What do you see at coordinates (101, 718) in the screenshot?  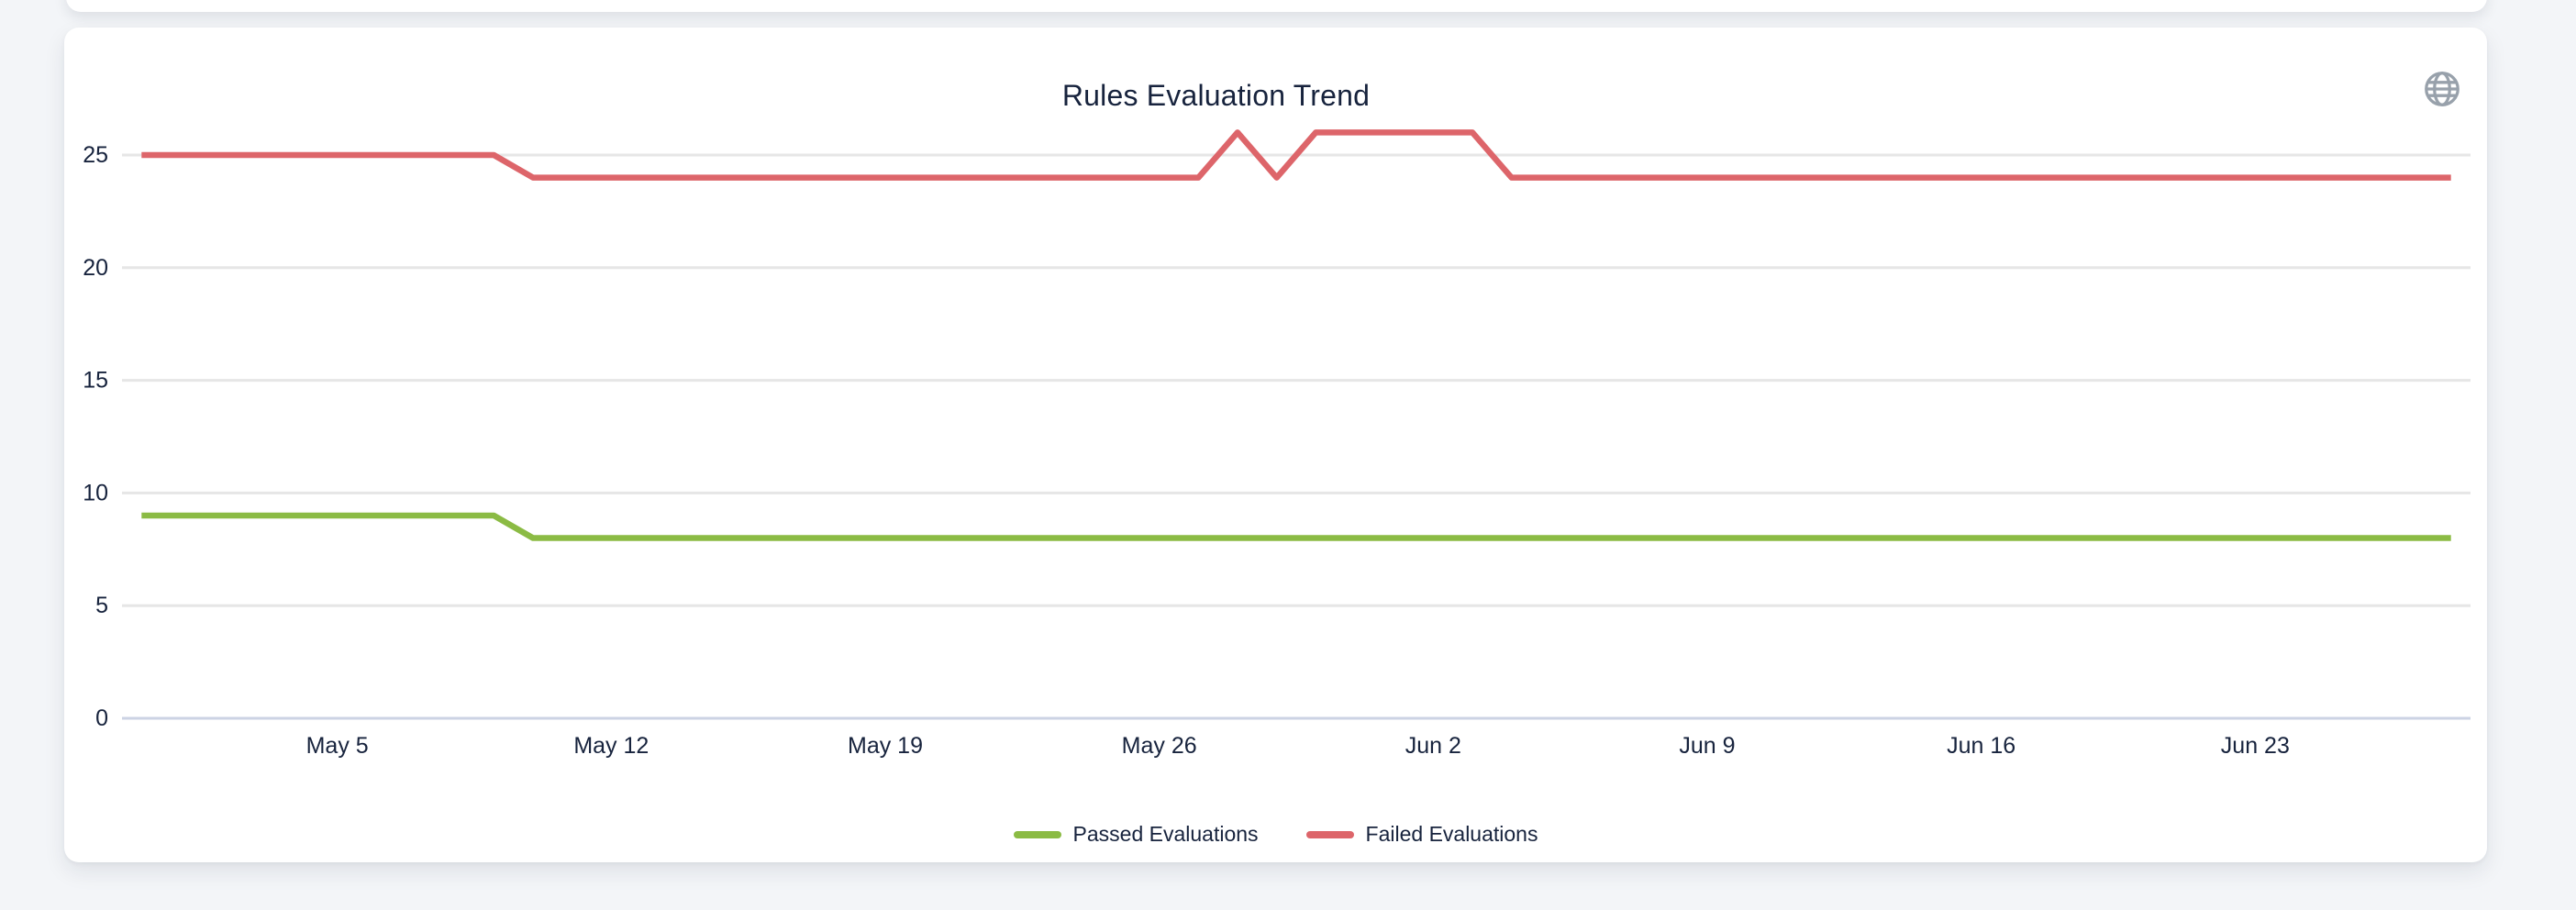 I see `y-axis-label: 0` at bounding box center [101, 718].